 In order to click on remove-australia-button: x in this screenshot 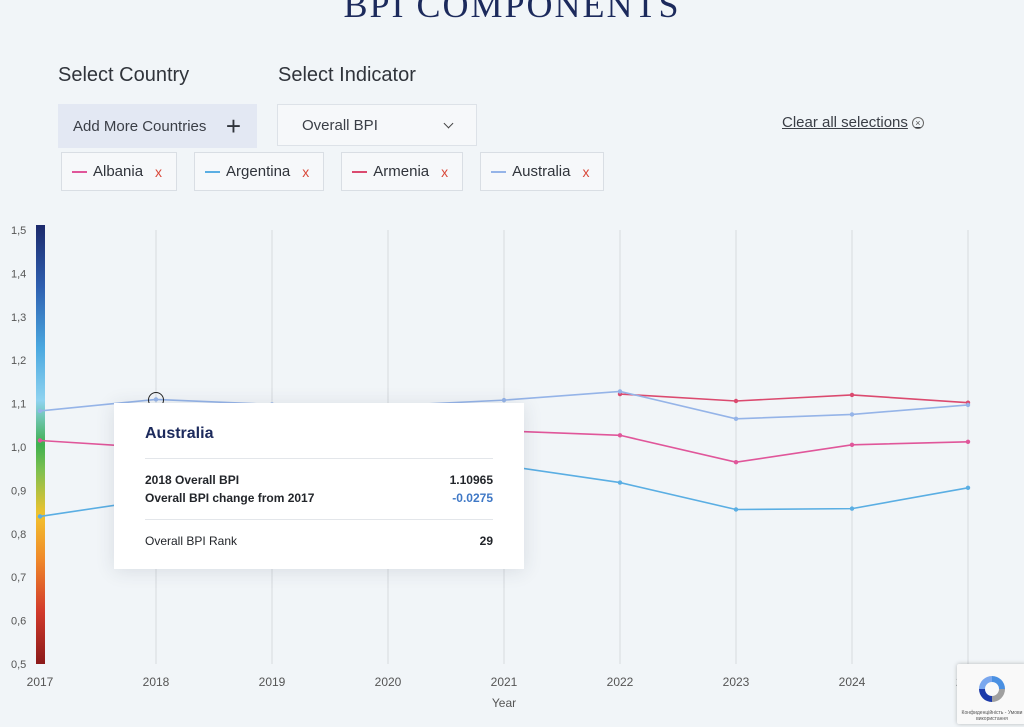, I will do `click(586, 171)`.